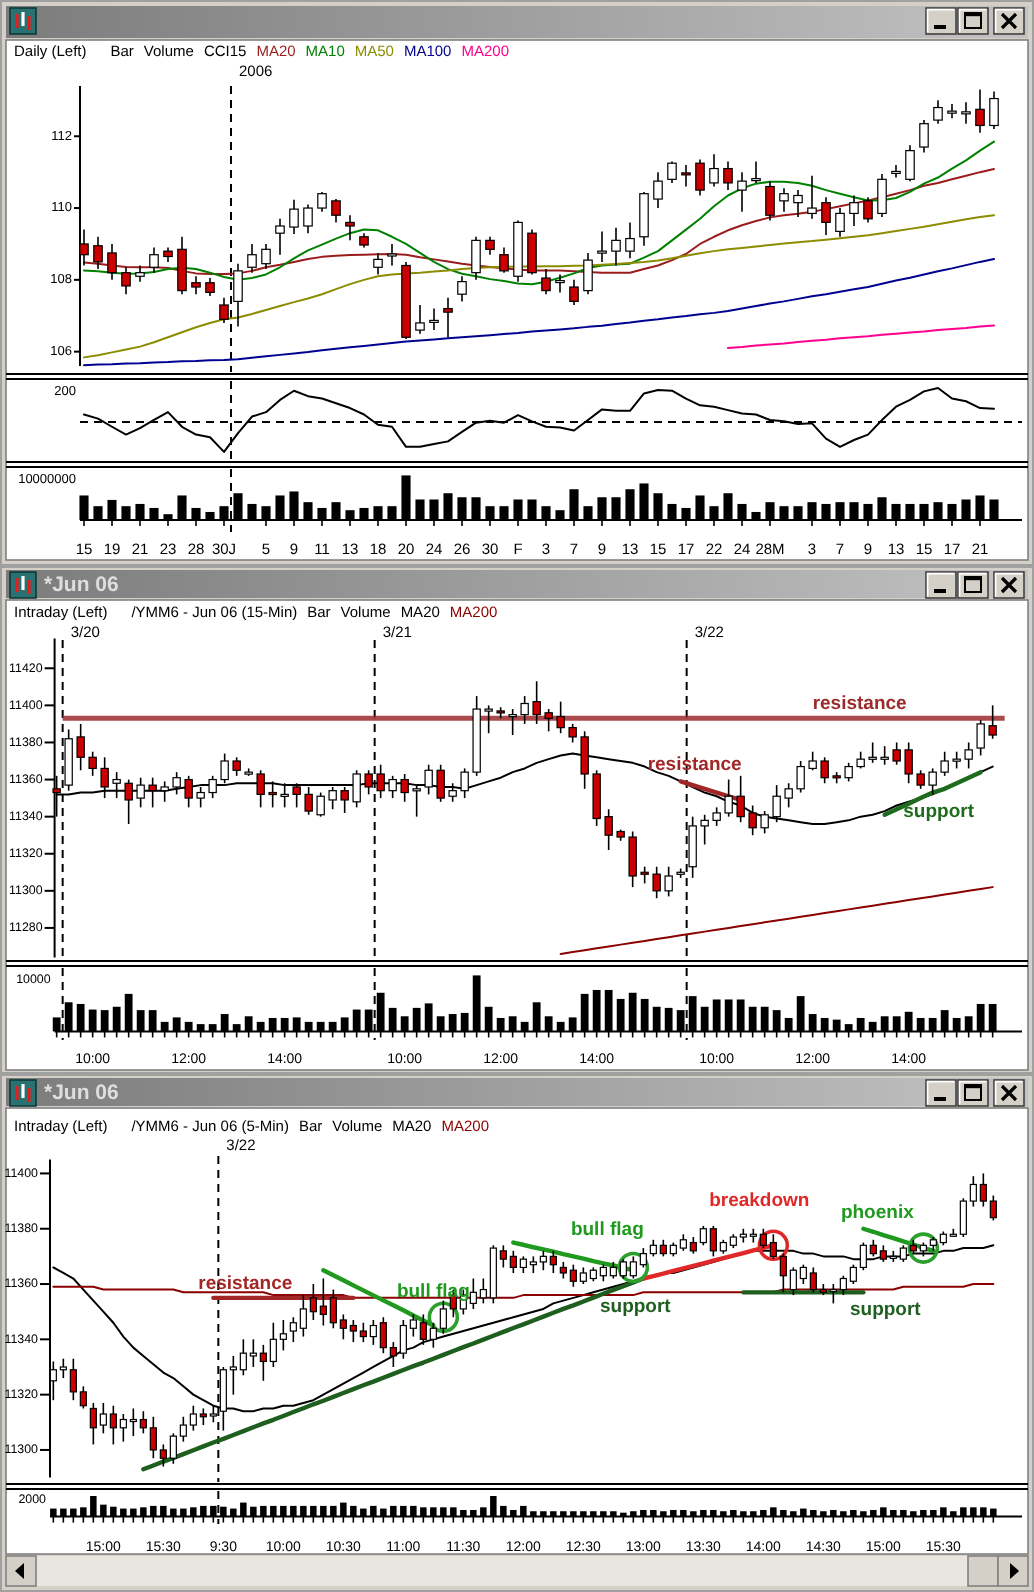 This screenshot has width=1034, height=1592. Describe the element at coordinates (859, 704) in the screenshot. I see `ref-line-label: resistance` at that location.